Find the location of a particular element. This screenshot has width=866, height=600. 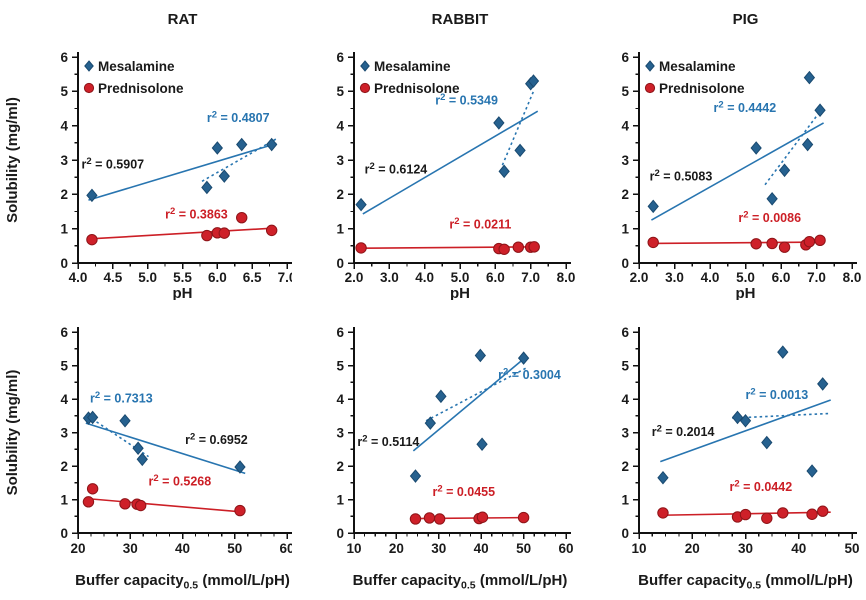

x-tick-label: 4.5 is located at coordinates (112, 277).